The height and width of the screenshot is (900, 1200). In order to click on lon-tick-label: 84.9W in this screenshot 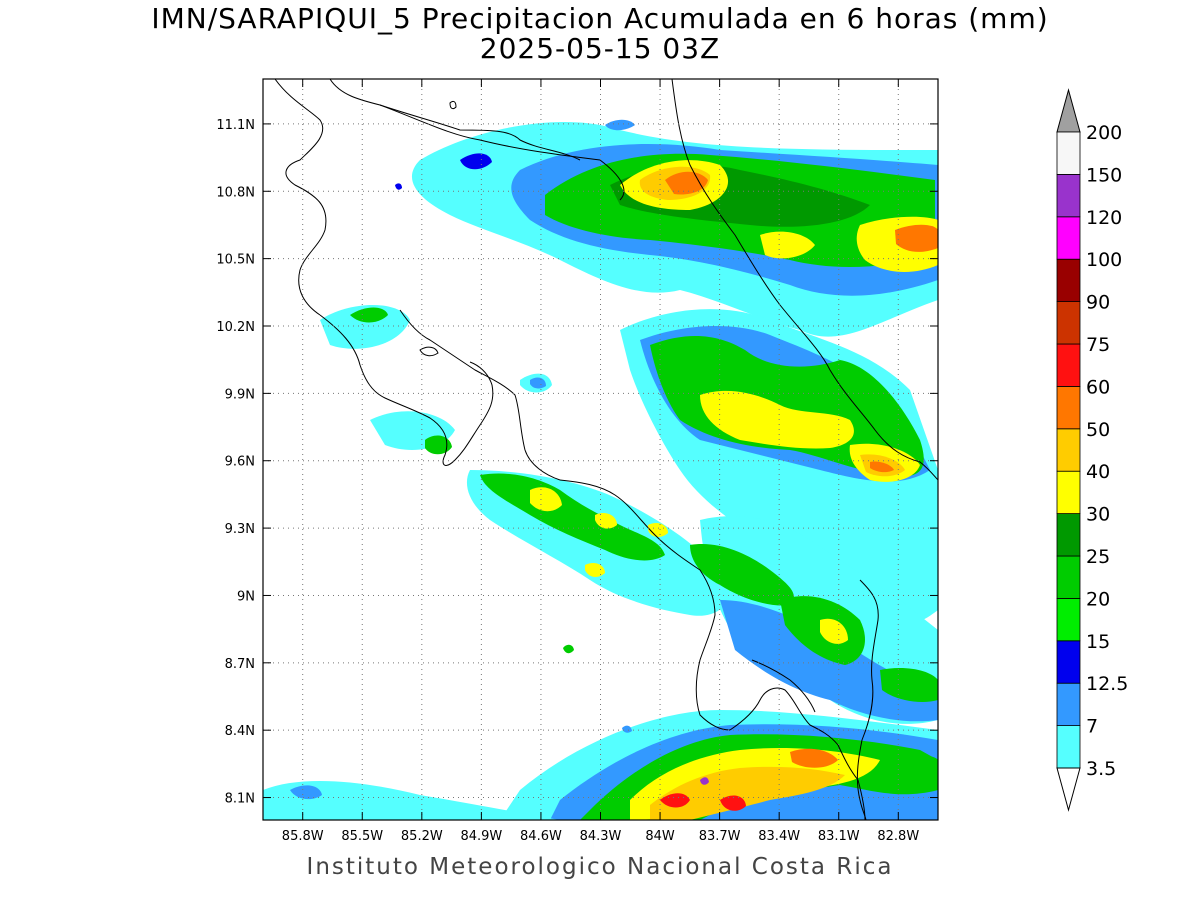, I will do `click(481, 836)`.